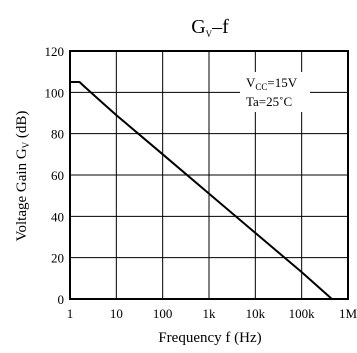 The height and width of the screenshot is (353, 357). Describe the element at coordinates (210, 27) in the screenshot. I see `chart-title: GV–f` at that location.